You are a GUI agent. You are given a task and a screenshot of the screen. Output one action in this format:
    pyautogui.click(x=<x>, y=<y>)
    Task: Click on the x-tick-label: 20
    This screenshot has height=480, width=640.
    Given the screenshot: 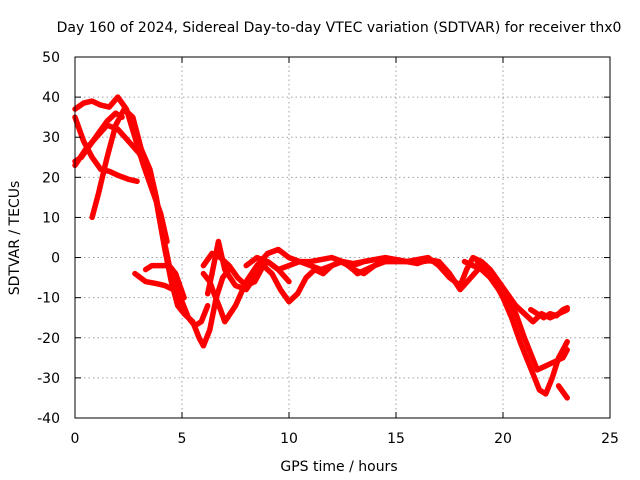 What is the action you would take?
    pyautogui.click(x=503, y=439)
    